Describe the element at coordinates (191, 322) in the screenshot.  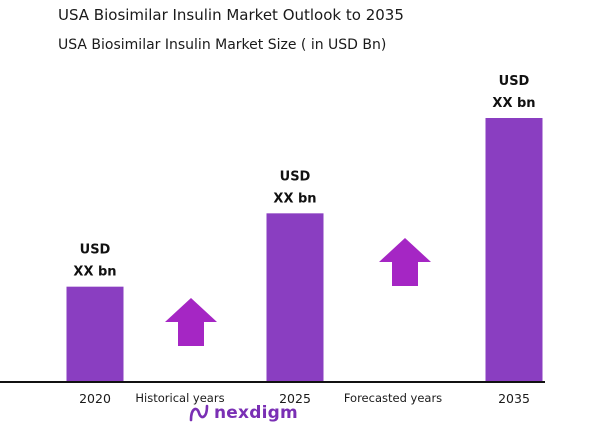
I see `growth-arrow-icon-historical` at that location.